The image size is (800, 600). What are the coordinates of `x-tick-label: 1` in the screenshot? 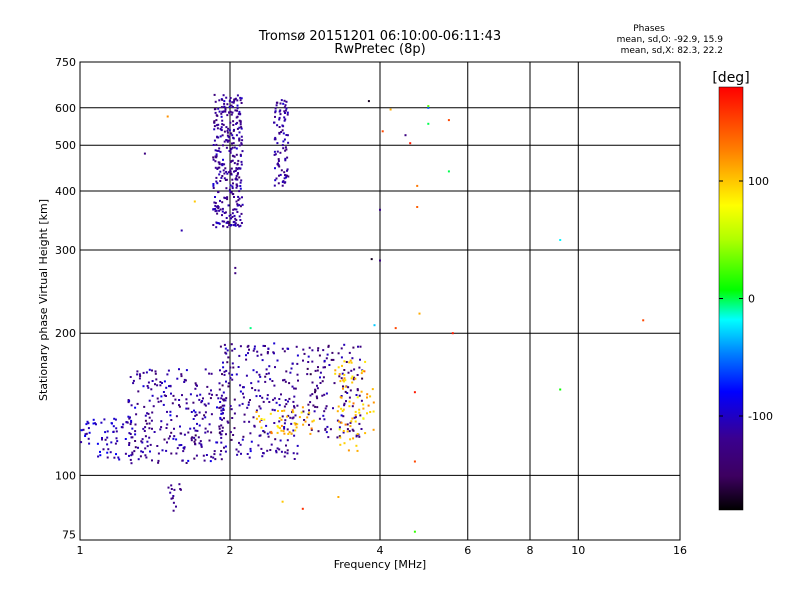 It's located at (80, 550).